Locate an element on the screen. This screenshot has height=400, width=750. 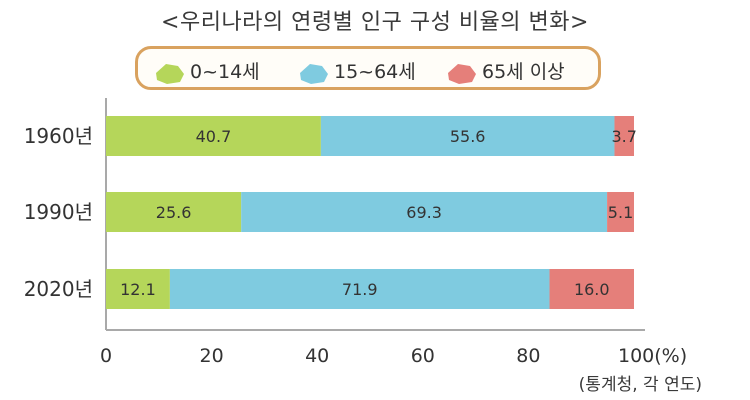
x-tick-label: 40 is located at coordinates (317, 356).